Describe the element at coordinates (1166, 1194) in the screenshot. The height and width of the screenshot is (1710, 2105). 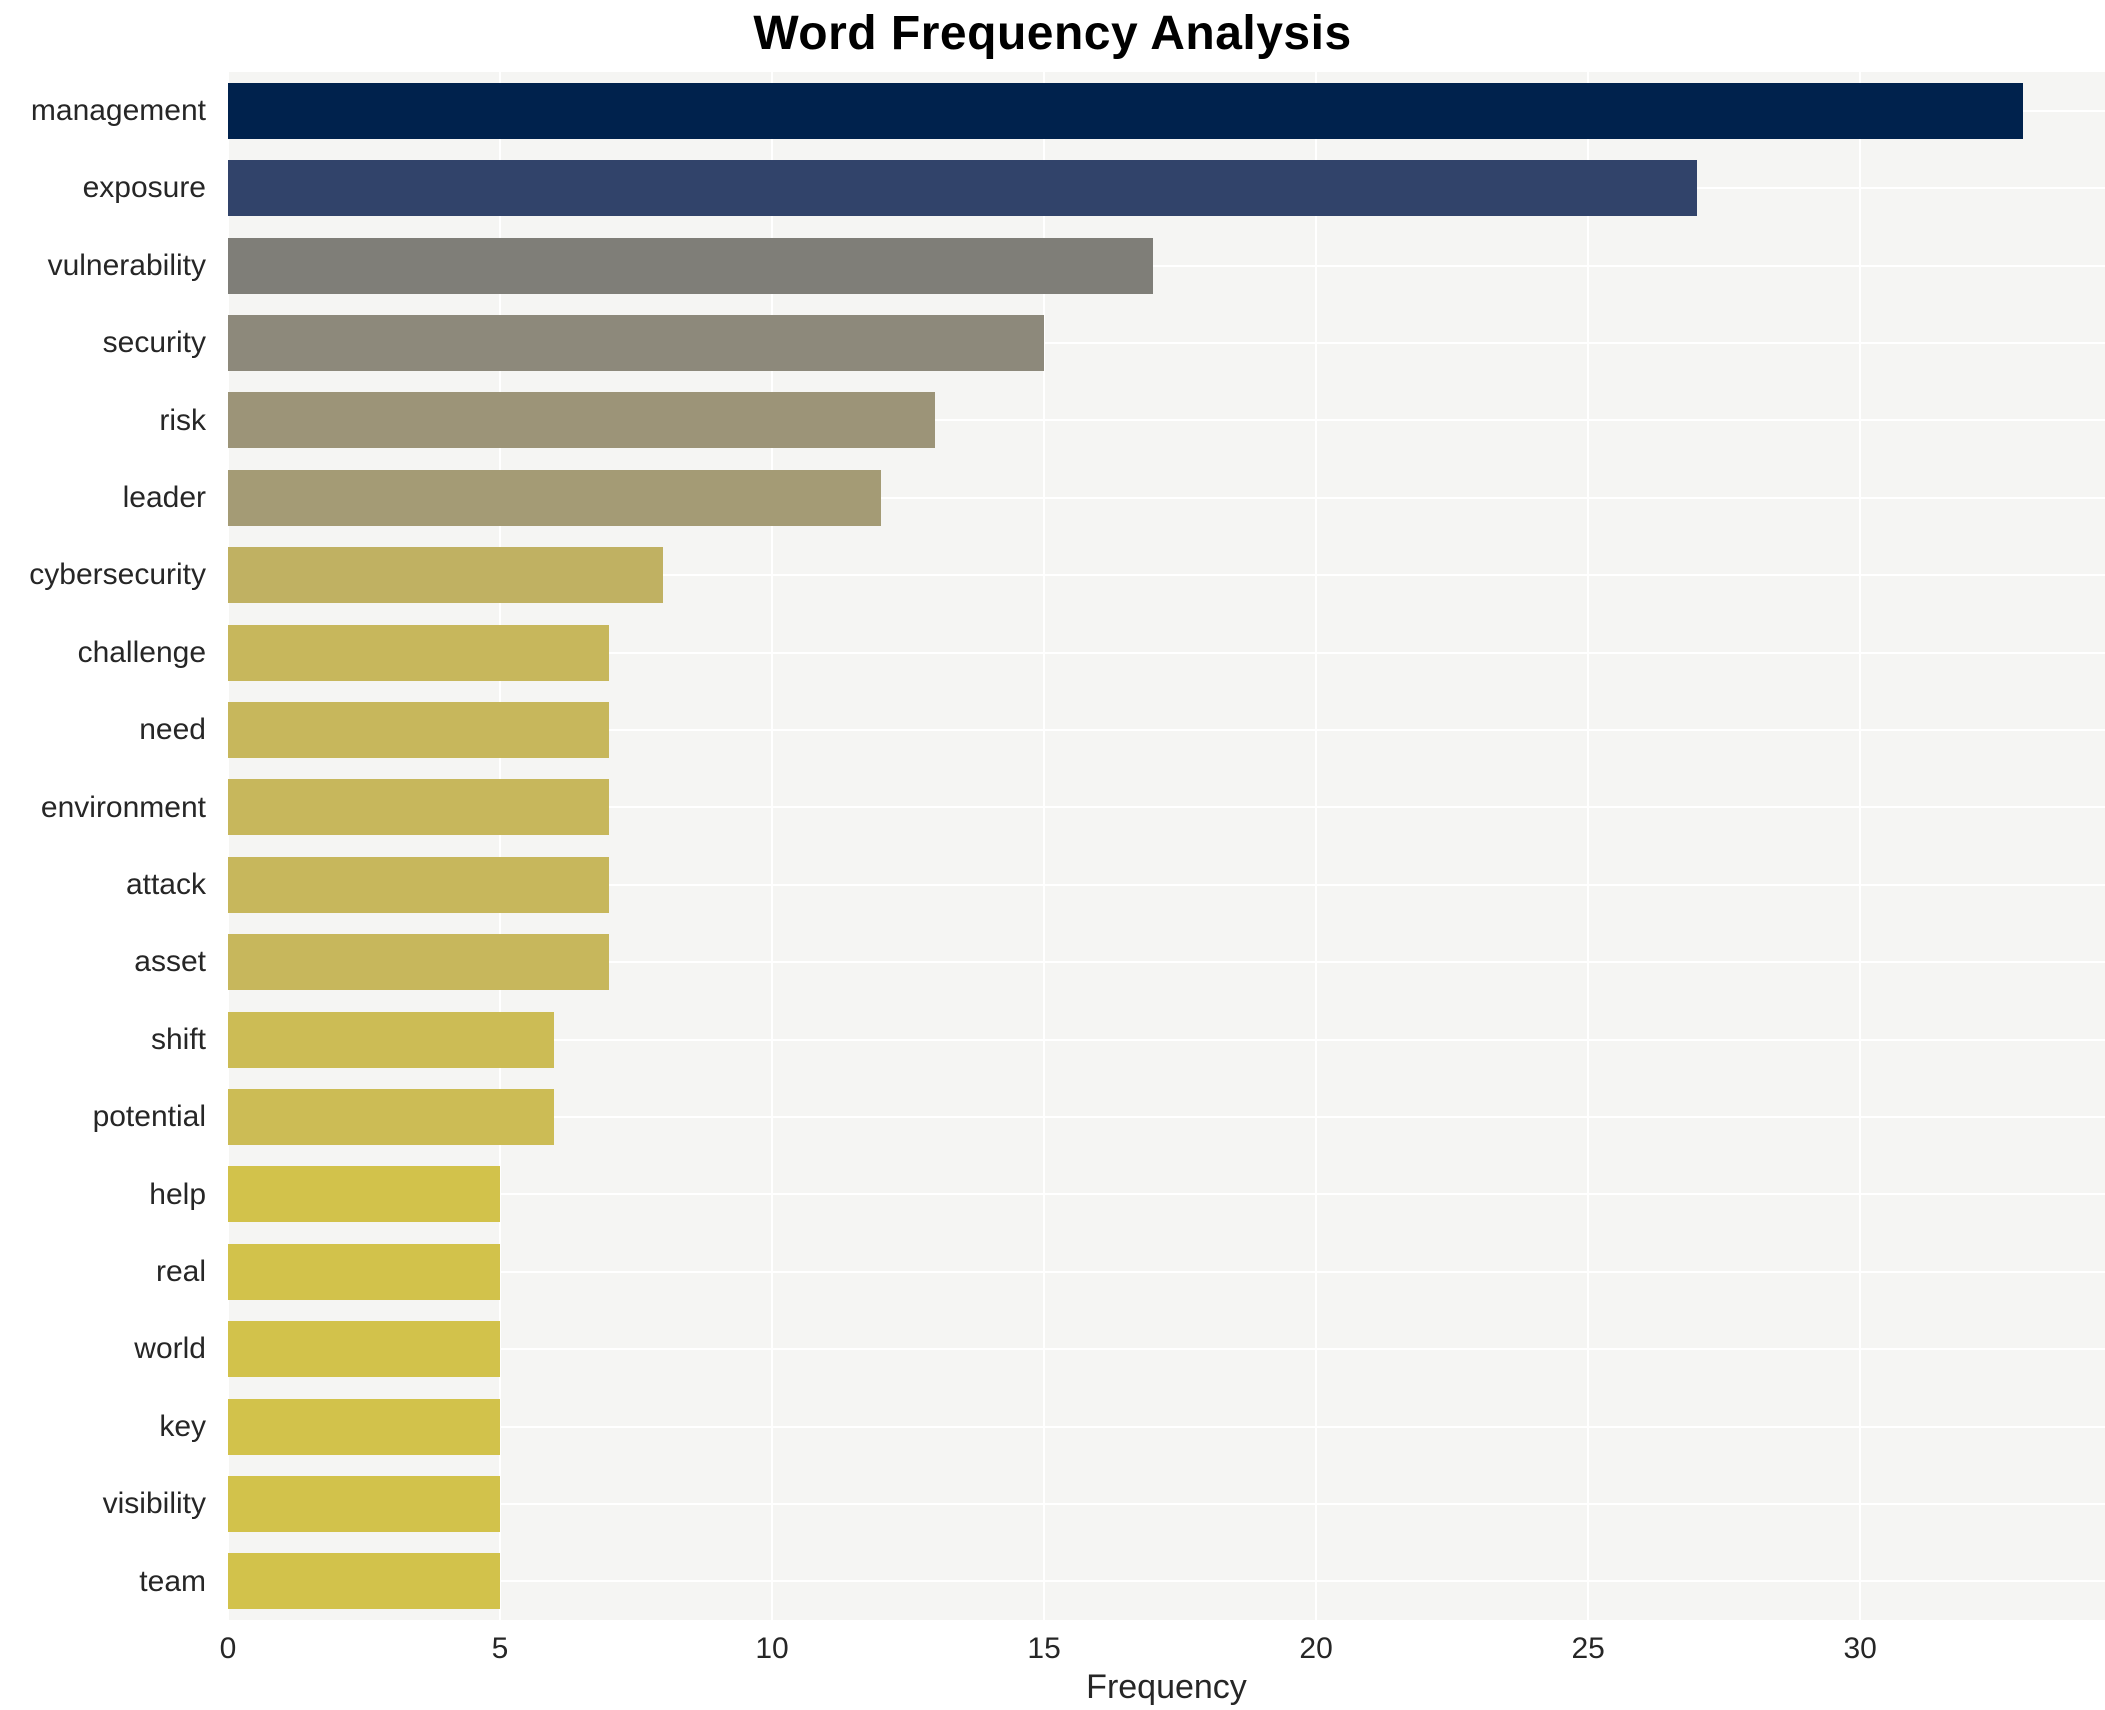
I see `gridline-y-help` at that location.